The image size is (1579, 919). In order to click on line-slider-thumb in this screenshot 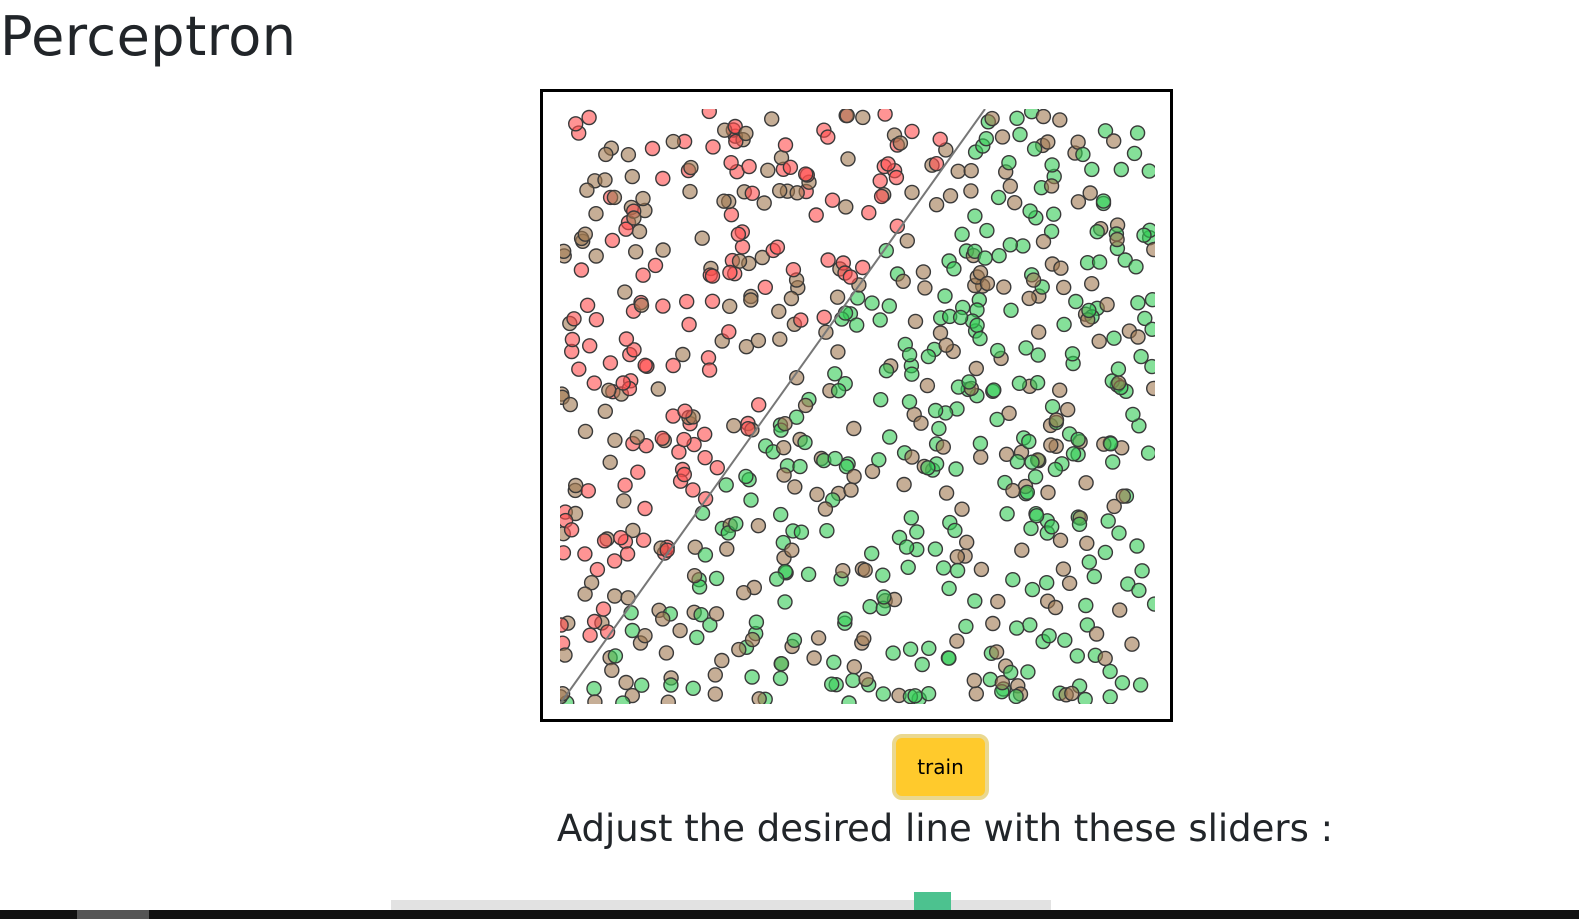, I will do `click(933, 901)`.